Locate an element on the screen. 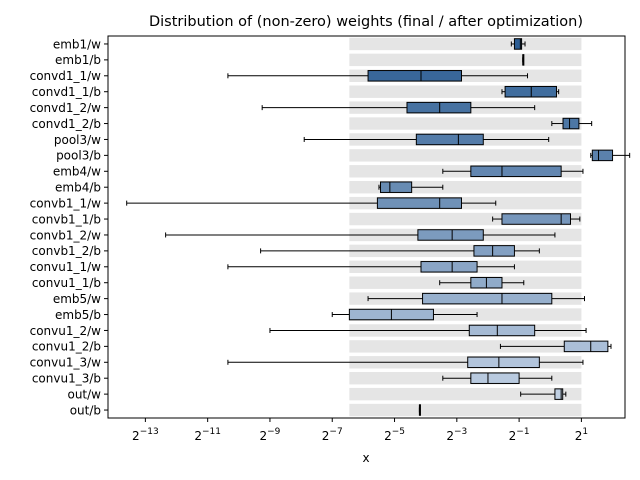 The image size is (640, 480). x-tick-label: 2−5 is located at coordinates (394, 435).